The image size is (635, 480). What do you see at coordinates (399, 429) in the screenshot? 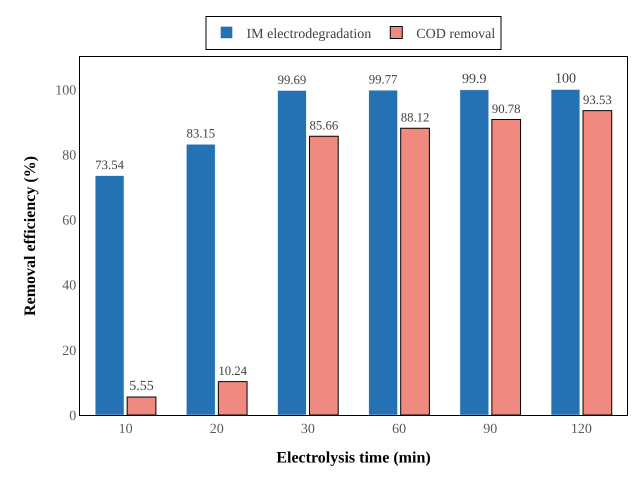
I see `x-tick-label: 60` at bounding box center [399, 429].